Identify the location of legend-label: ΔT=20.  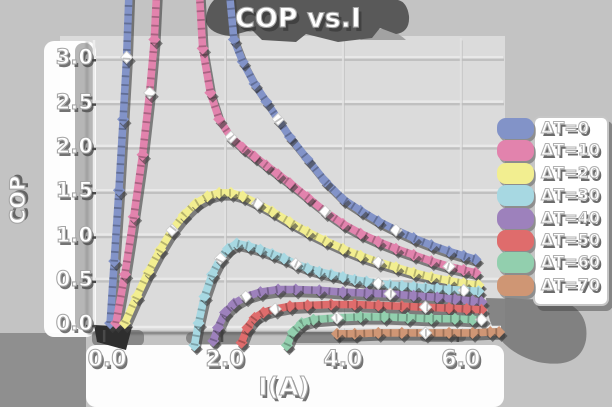
(571, 172).